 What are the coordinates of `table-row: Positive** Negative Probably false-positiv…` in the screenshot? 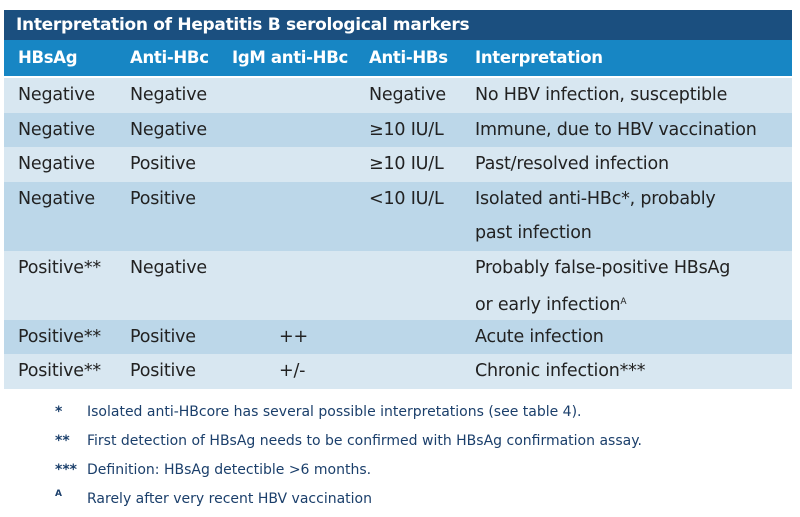 It's located at (398, 286).